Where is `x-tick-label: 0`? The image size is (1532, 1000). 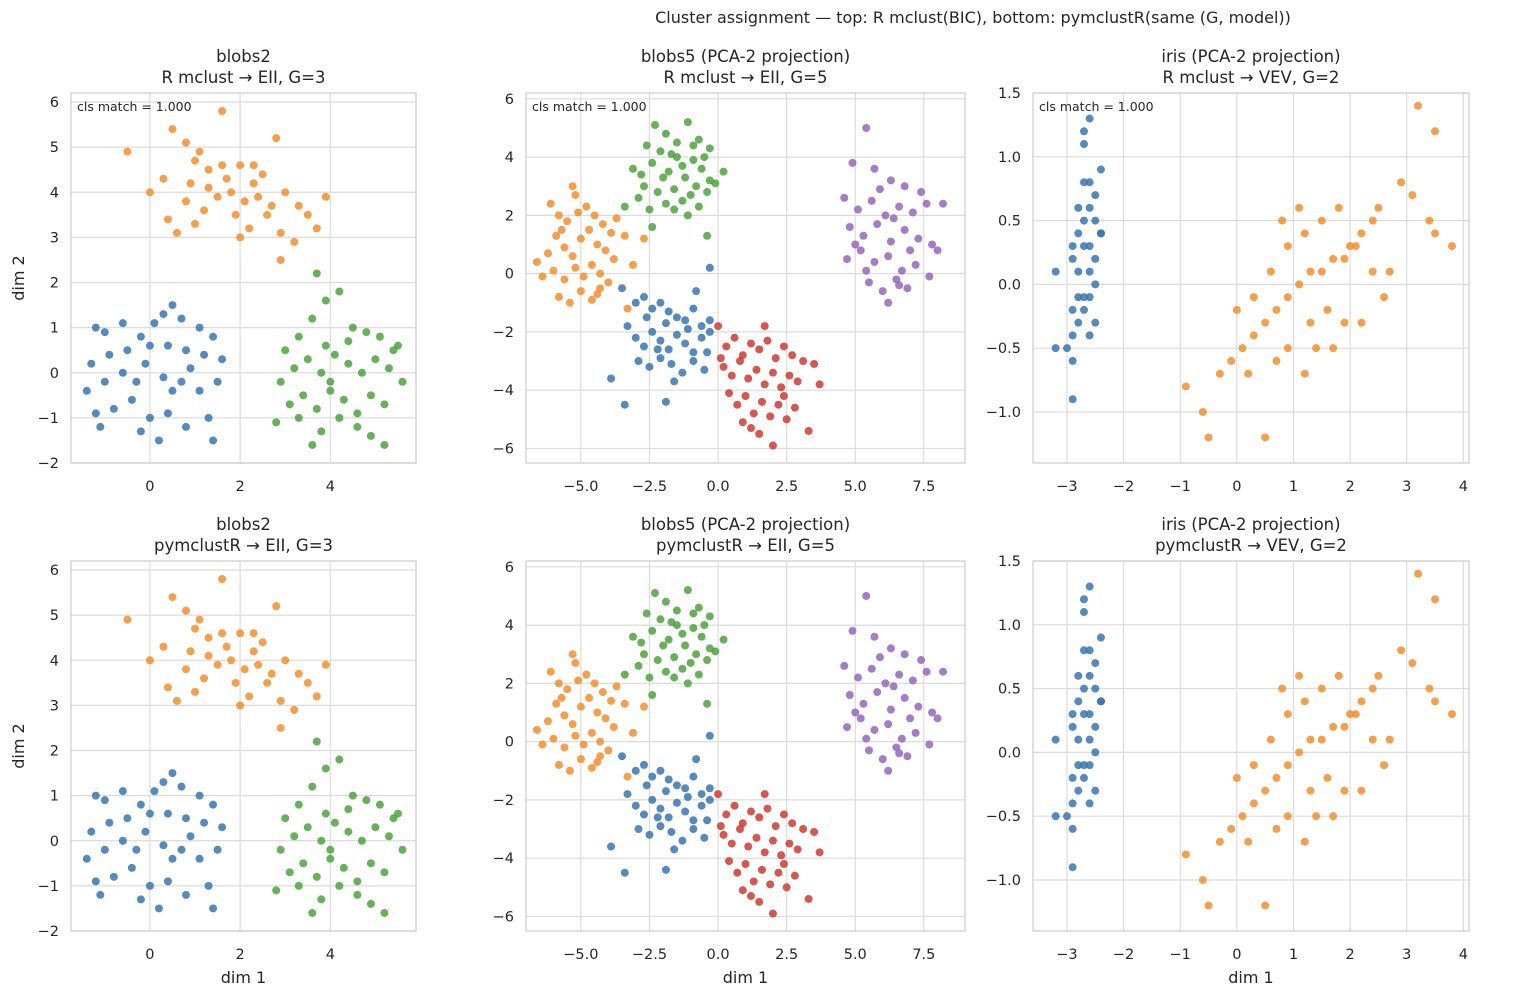
x-tick-label: 0 is located at coordinates (149, 955).